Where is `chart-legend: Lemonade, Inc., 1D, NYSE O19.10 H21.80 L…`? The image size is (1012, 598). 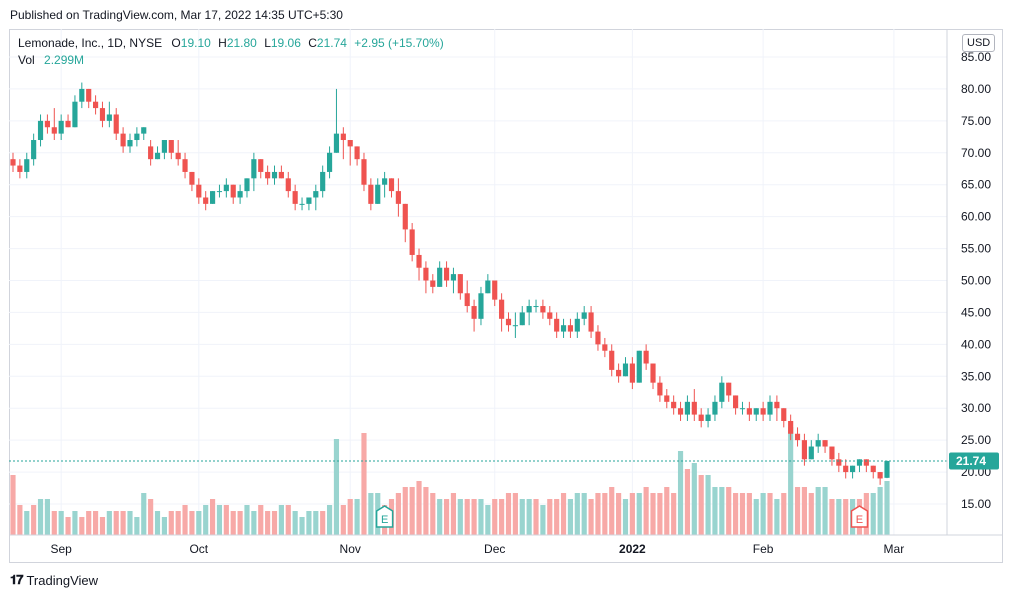 chart-legend: Lemonade, Inc., 1D, NYSE O19.10 H21.80 L… is located at coordinates (231, 52).